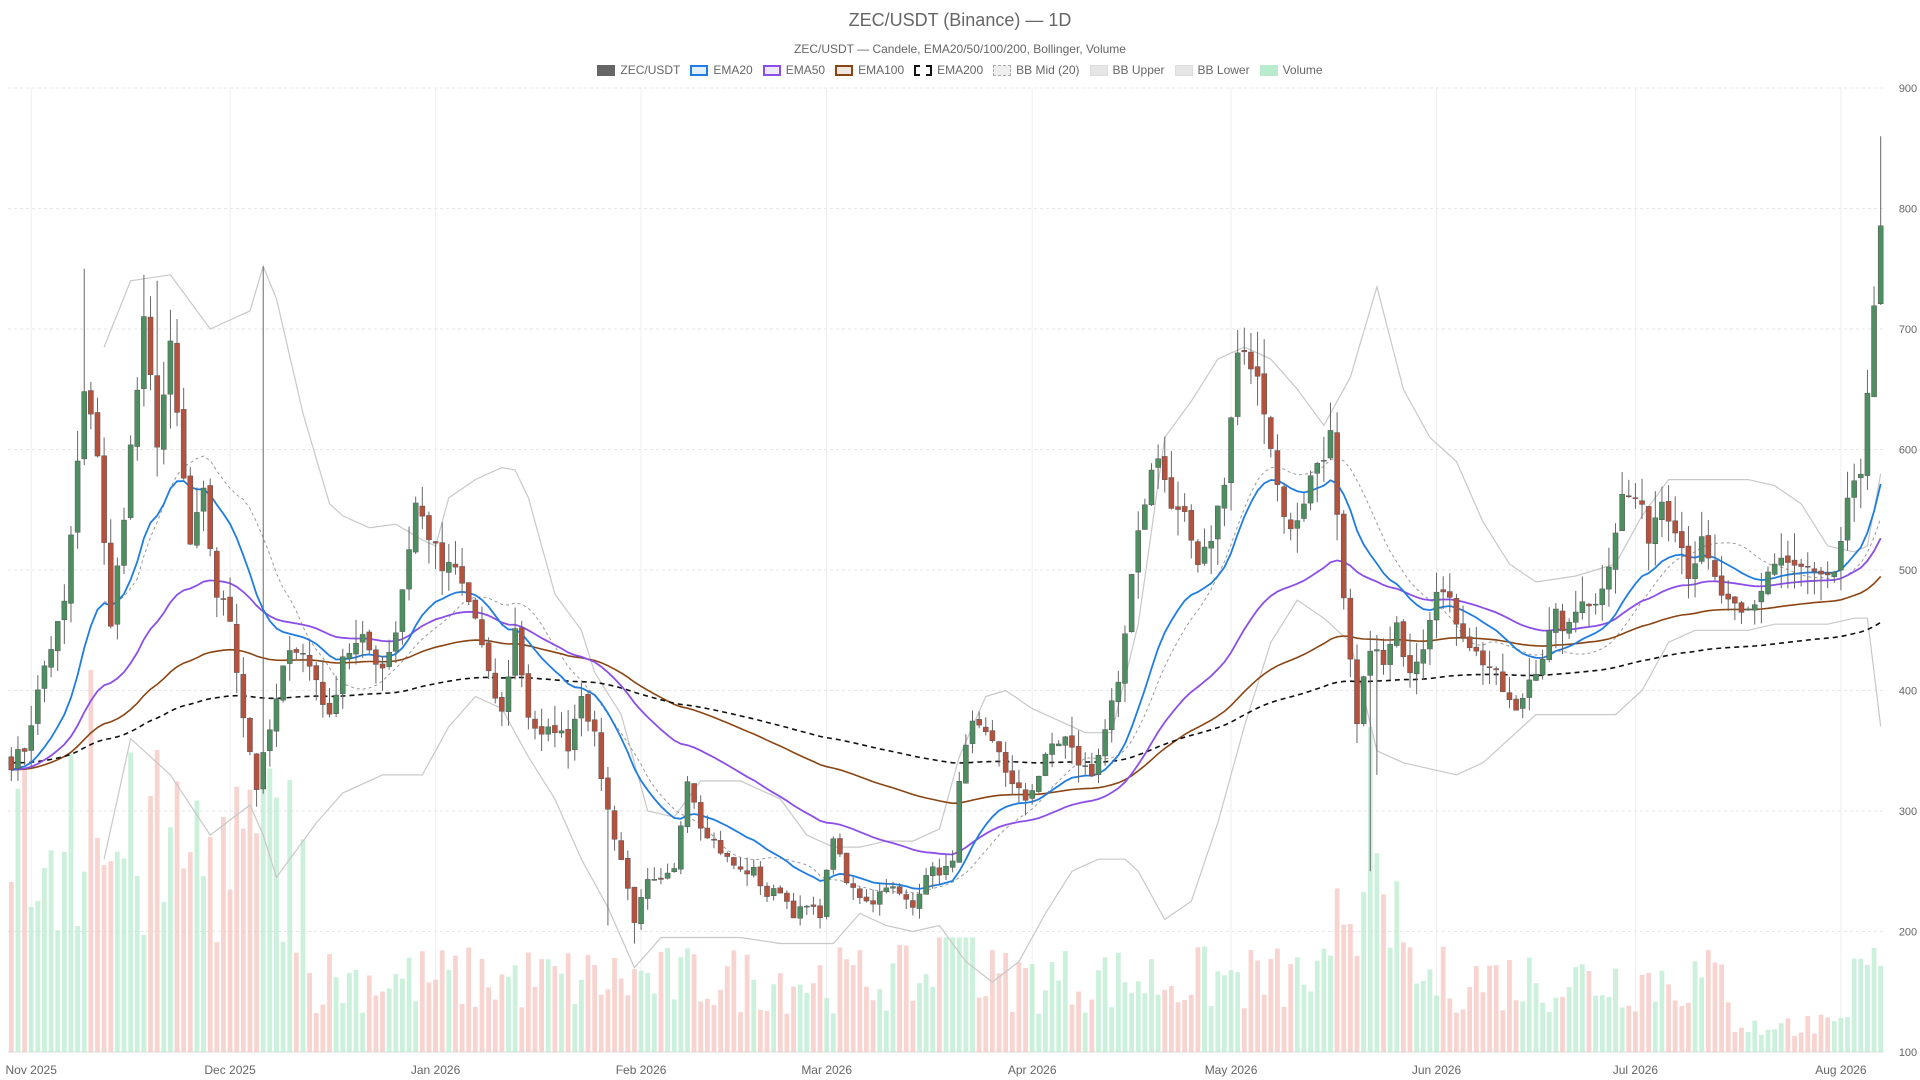  What do you see at coordinates (721, 70) in the screenshot?
I see `legend-item: EMA20` at bounding box center [721, 70].